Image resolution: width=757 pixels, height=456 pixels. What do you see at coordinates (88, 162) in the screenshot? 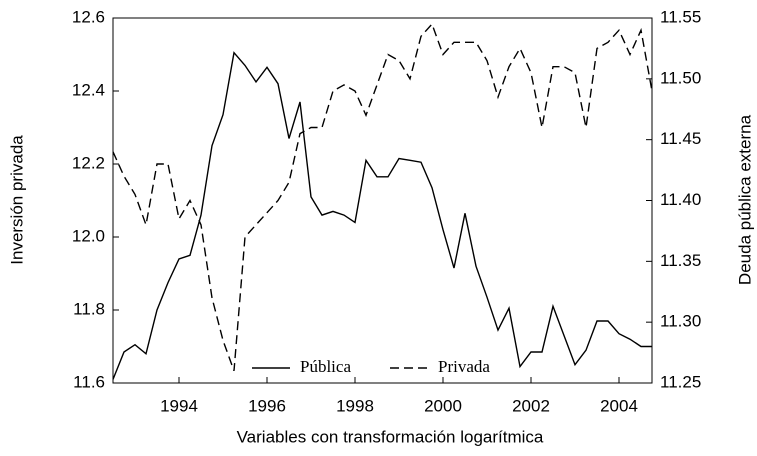
I see `y-tick-label: 12.2` at bounding box center [88, 162].